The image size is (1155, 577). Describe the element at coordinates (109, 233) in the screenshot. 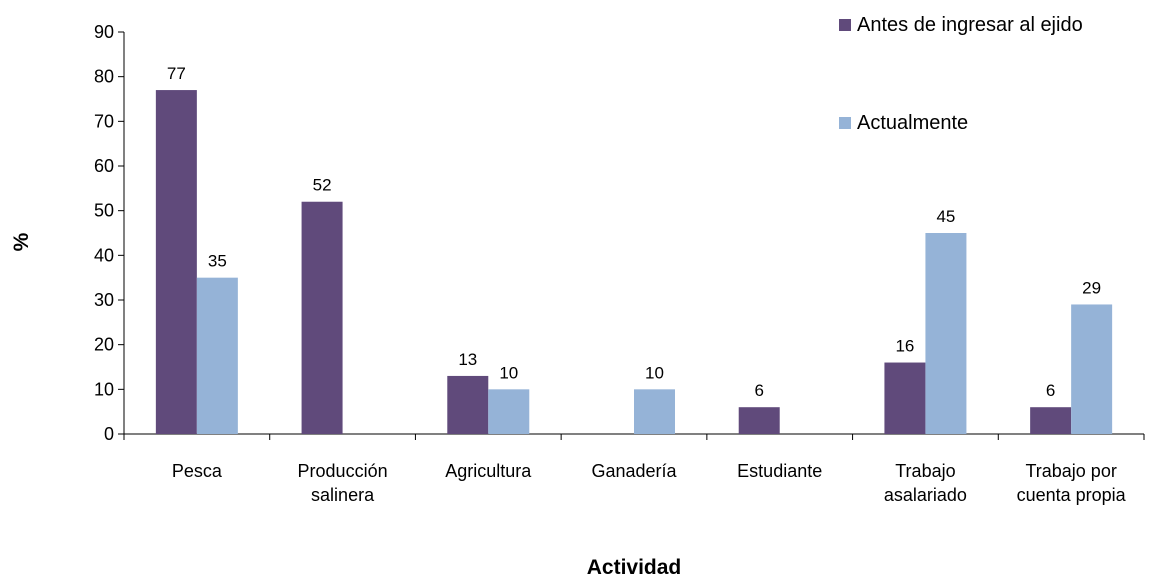

I see `y-axis: 0 10 20 30 40 50 60 70 80 90` at that location.